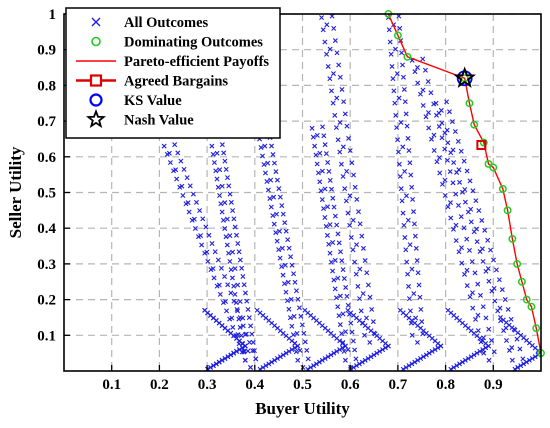 Image resolution: width=550 pixels, height=428 pixels. I want to click on legend-swatch, so click(96, 80).